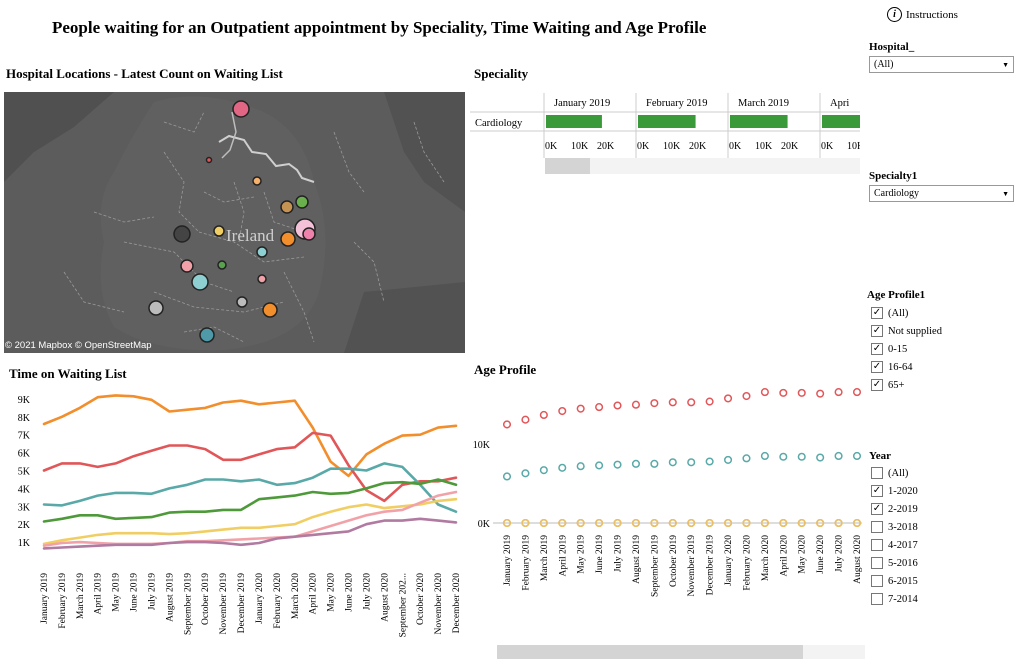  Describe the element at coordinates (906, 367) in the screenshot. I see `age-profile-option: ✓ 16-64` at that location.